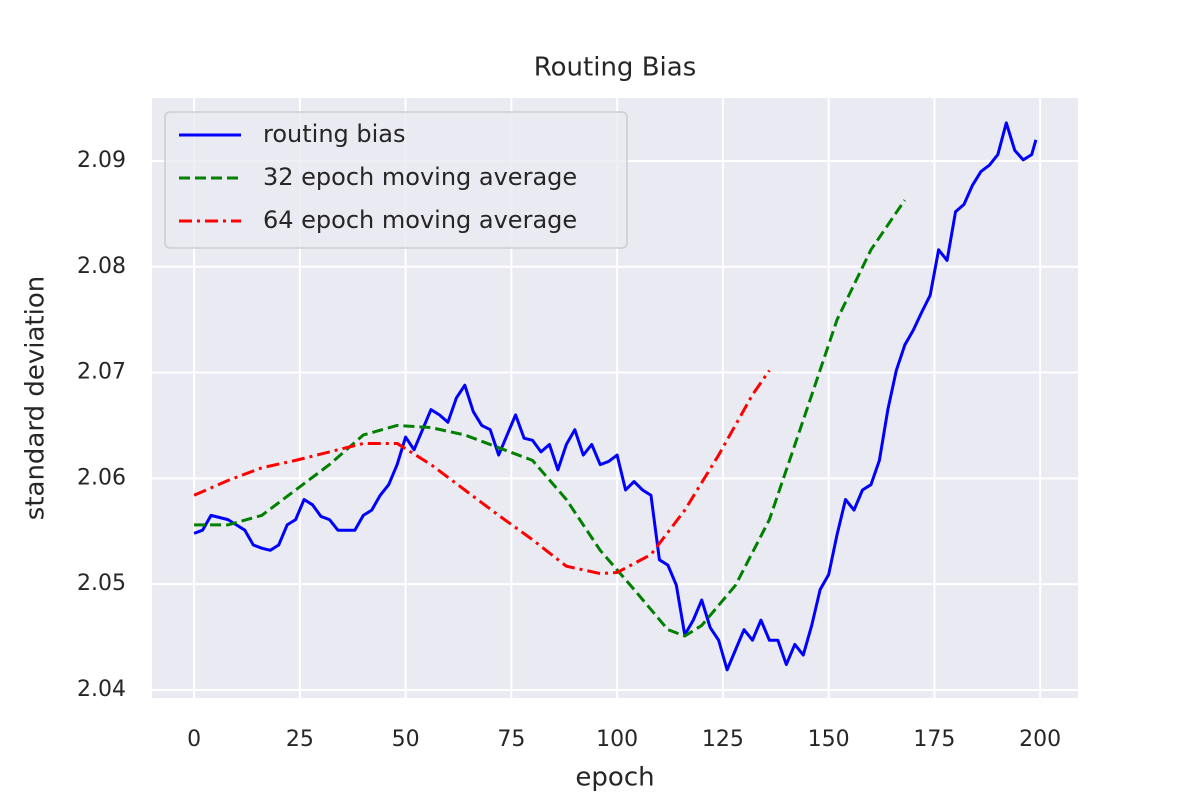 Image resolution: width=1200 pixels, height=800 pixels. I want to click on y-tick-label: 2.05, so click(101, 583).